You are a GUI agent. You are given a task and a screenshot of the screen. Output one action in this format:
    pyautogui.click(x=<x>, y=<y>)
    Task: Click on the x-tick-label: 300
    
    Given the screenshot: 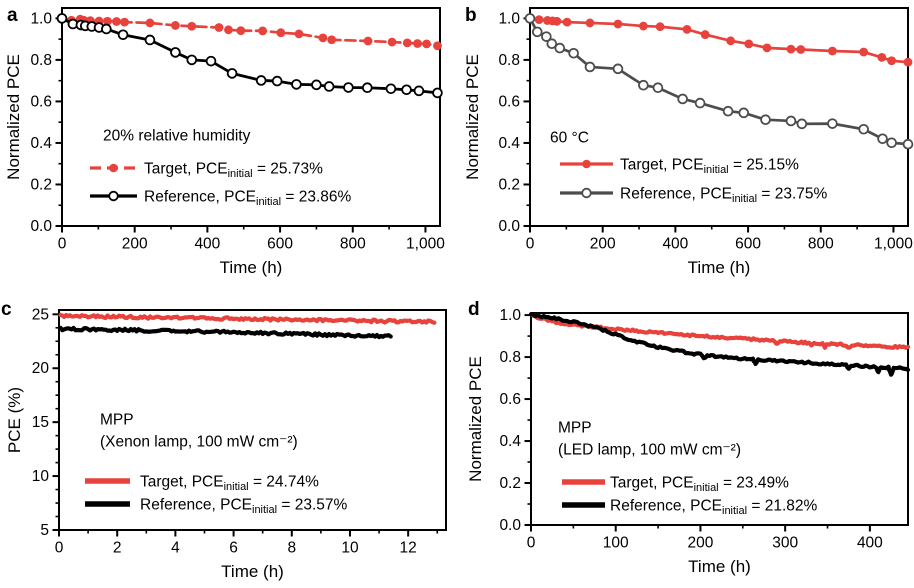 What is the action you would take?
    pyautogui.click(x=785, y=543)
    